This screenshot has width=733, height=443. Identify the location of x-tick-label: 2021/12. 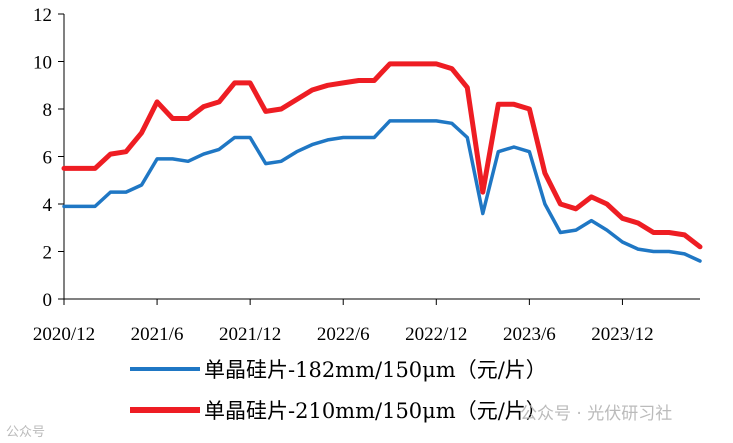
(250, 334).